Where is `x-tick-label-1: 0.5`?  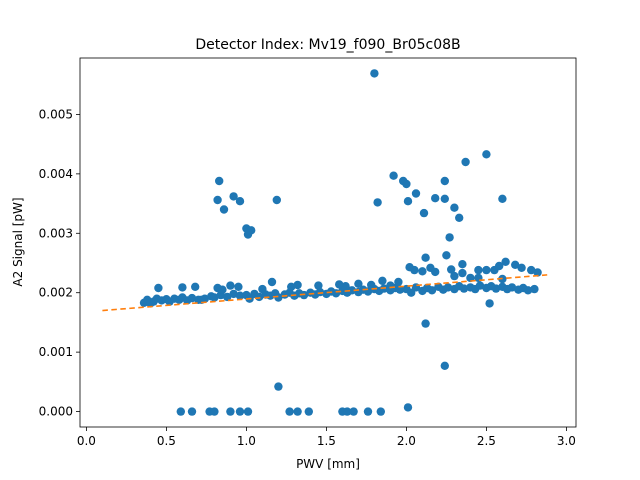
x-tick-label-1: 0.5 is located at coordinates (166, 441).